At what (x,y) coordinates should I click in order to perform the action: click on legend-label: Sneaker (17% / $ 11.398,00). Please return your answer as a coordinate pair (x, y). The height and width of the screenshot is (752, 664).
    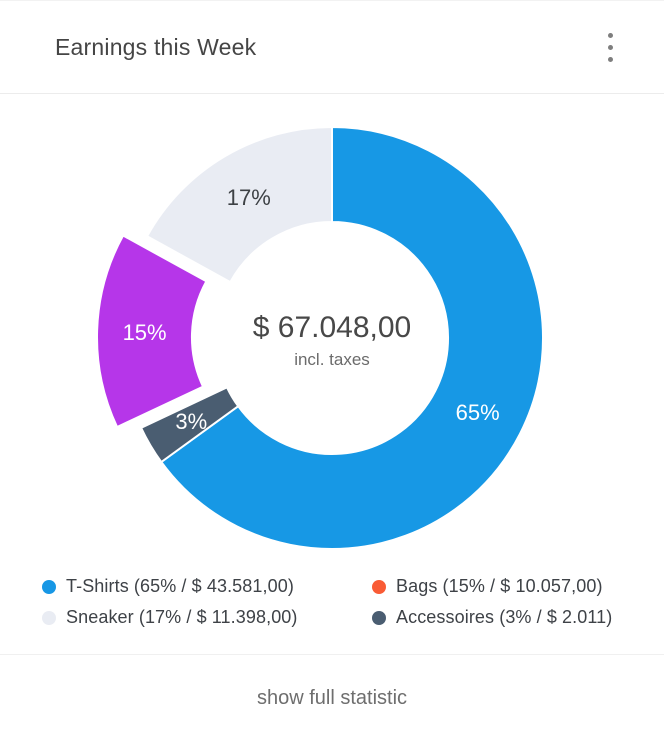
    Looking at the image, I should click on (182, 617).